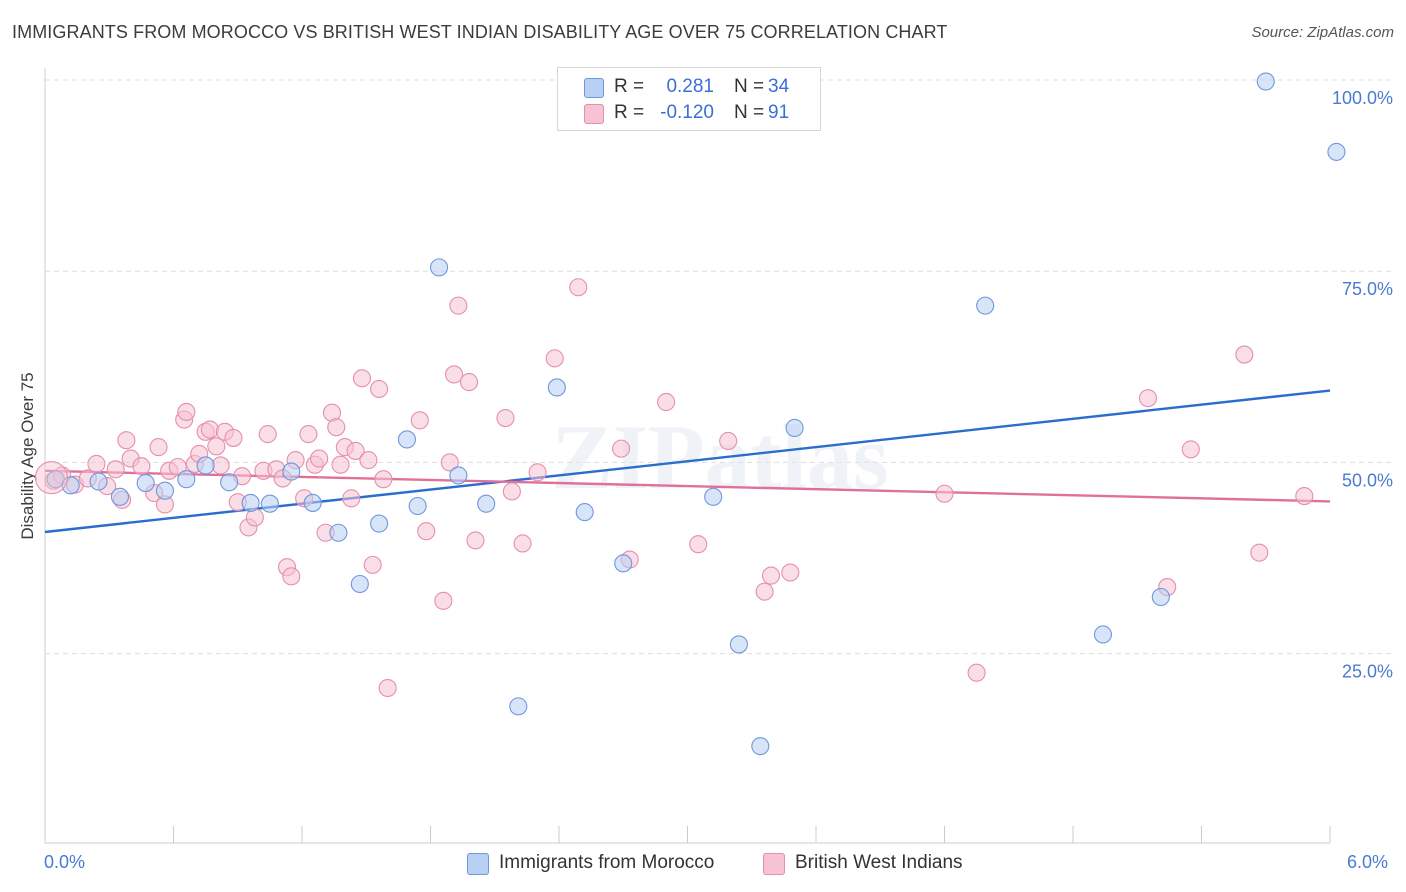 The image size is (1406, 892). What do you see at coordinates (1368, 862) in the screenshot?
I see `x-tick-label-max: 6.0%` at bounding box center [1368, 862].